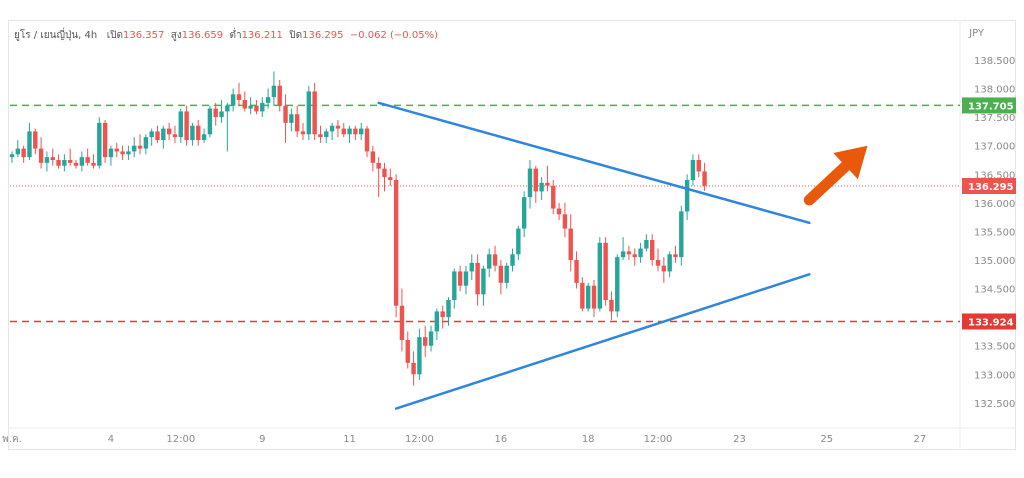 Image resolution: width=1024 pixels, height=478 pixels. I want to click on x-tick-label: 27, so click(920, 439).